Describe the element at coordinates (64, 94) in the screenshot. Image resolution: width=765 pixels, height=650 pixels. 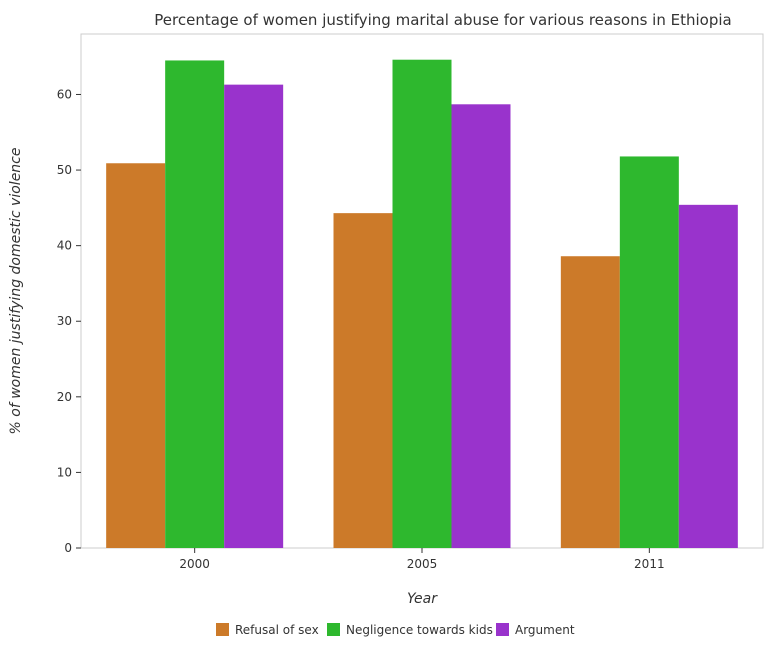
I see `y-tick-label: 60` at that location.